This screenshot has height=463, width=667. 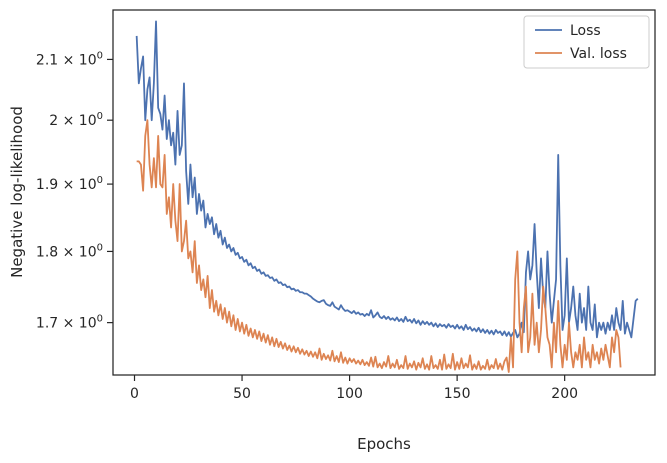 I want to click on y-tick-label: 2.1 × 100, so click(x=69, y=59).